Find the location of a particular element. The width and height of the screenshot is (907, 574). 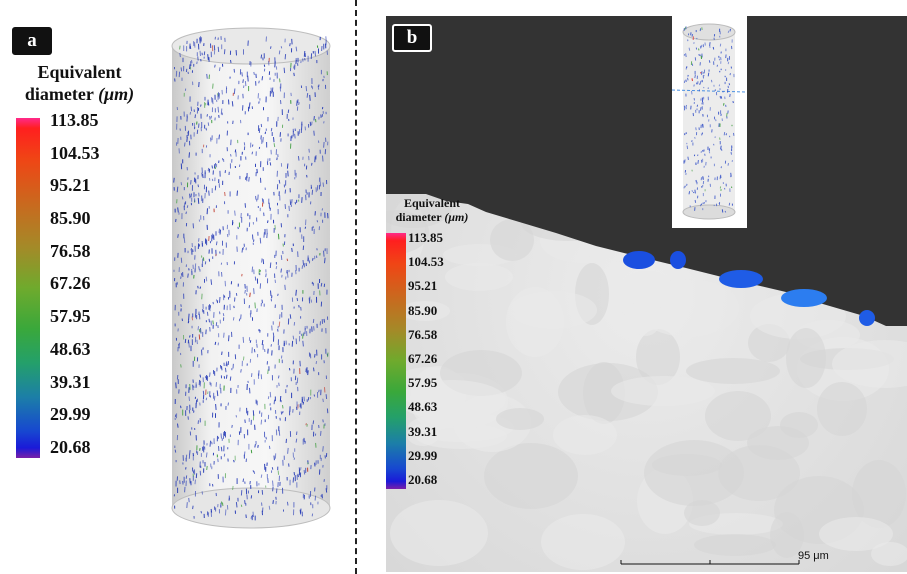

inset-cylinder-render is located at coordinates (709, 122).